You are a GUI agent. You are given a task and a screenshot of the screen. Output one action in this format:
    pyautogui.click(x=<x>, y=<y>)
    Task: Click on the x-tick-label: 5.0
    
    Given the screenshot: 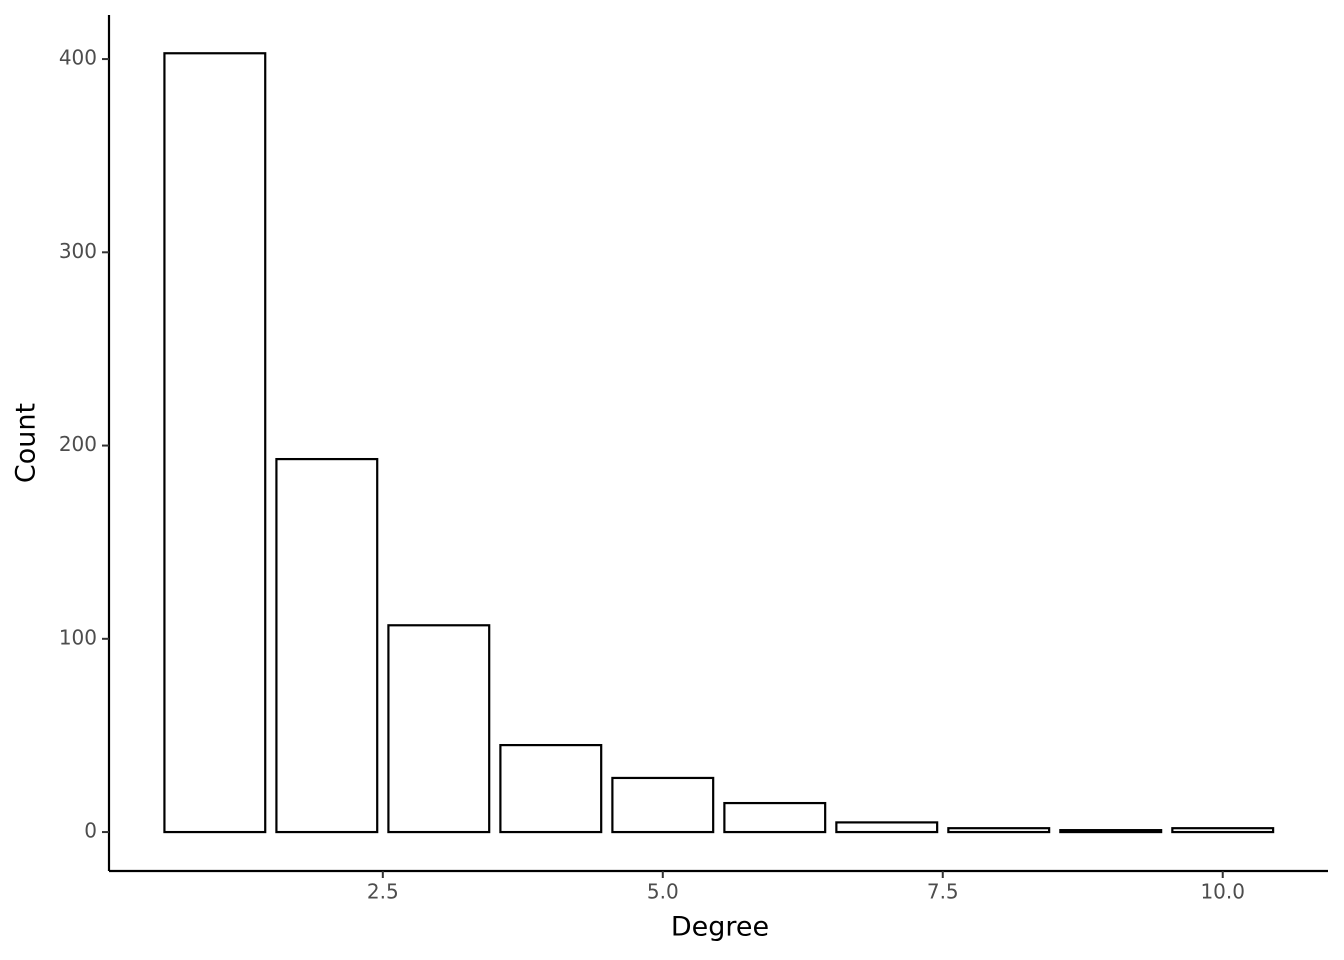 What is the action you would take?
    pyautogui.click(x=663, y=892)
    